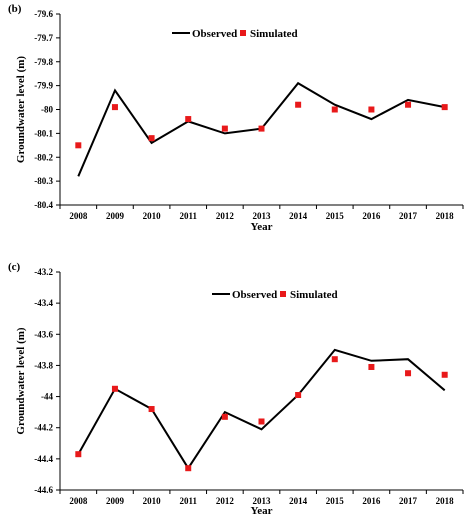  Describe the element at coordinates (43, 38) in the screenshot. I see `y-tick-label: -79.7` at that location.